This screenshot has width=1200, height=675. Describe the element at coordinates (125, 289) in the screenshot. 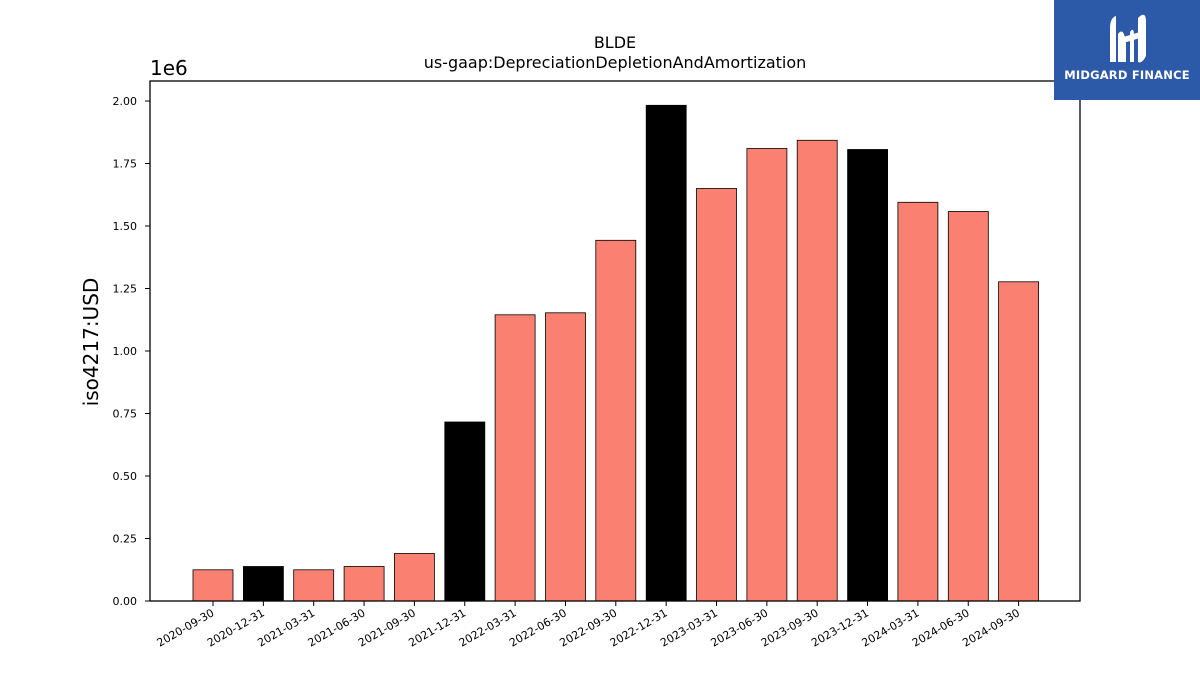

I see `y-tick-label: 1.25` at that location.